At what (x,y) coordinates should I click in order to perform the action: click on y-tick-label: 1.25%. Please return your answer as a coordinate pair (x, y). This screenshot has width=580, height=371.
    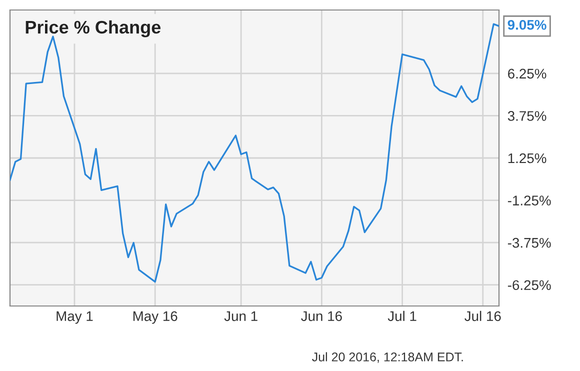
    Looking at the image, I should click on (527, 158).